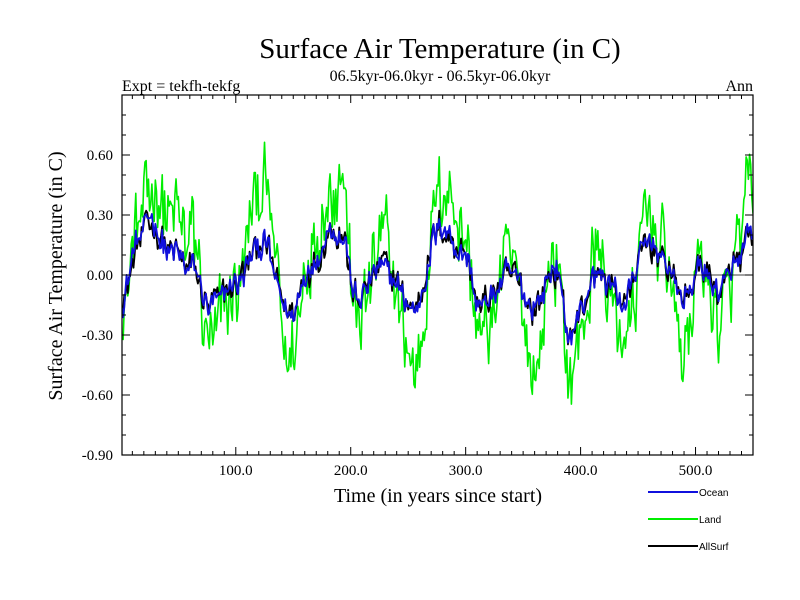 The width and height of the screenshot is (800, 600). I want to click on x-tick-label: 300.0, so click(466, 471).